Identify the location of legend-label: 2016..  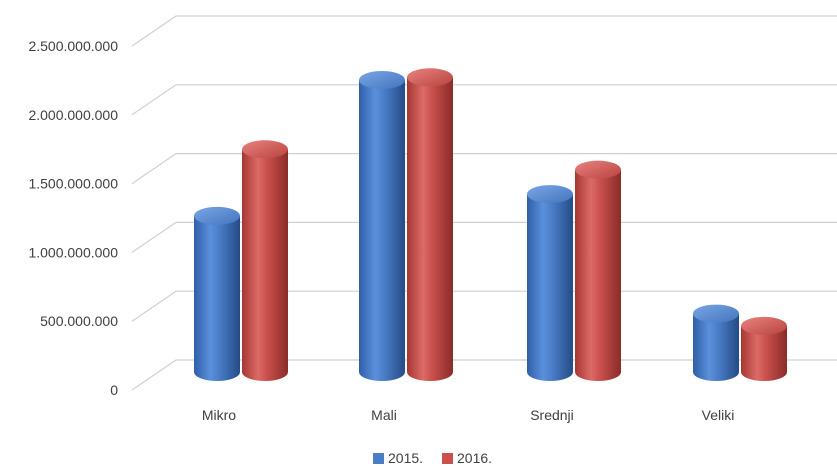
(474, 458).